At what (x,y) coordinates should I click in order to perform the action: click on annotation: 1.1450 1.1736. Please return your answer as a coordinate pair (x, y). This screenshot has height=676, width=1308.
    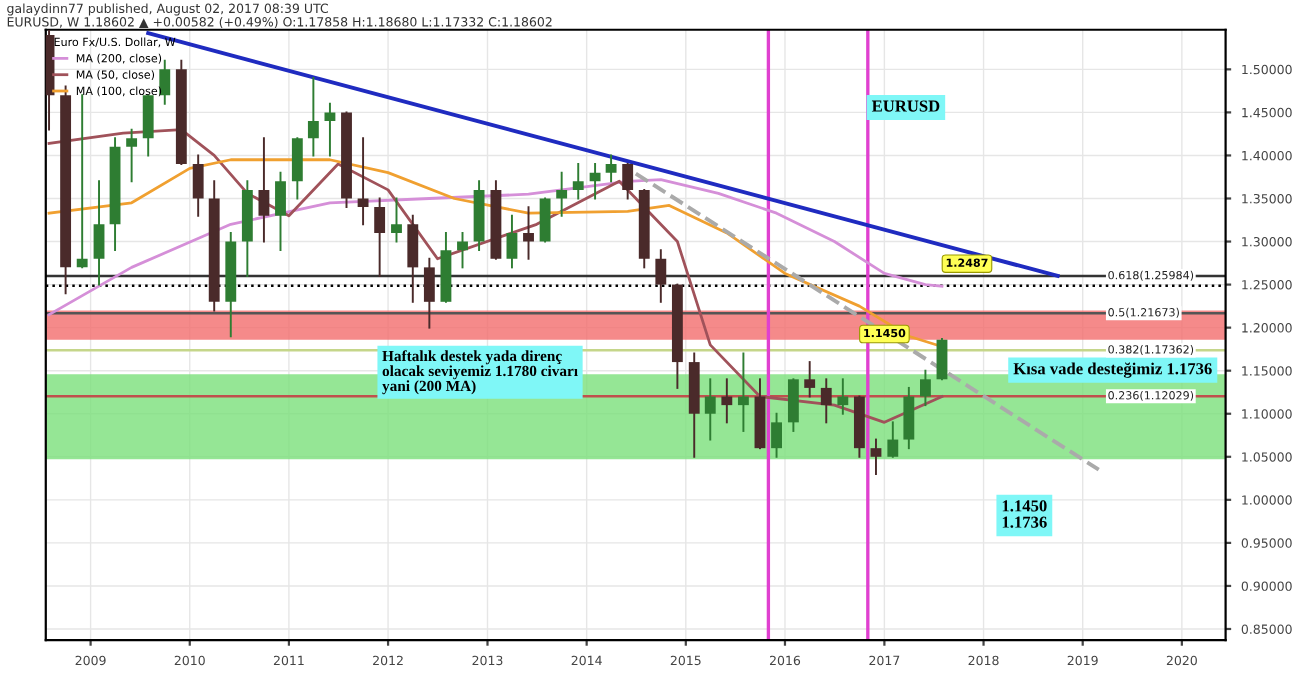
    Looking at the image, I should click on (1024, 514).